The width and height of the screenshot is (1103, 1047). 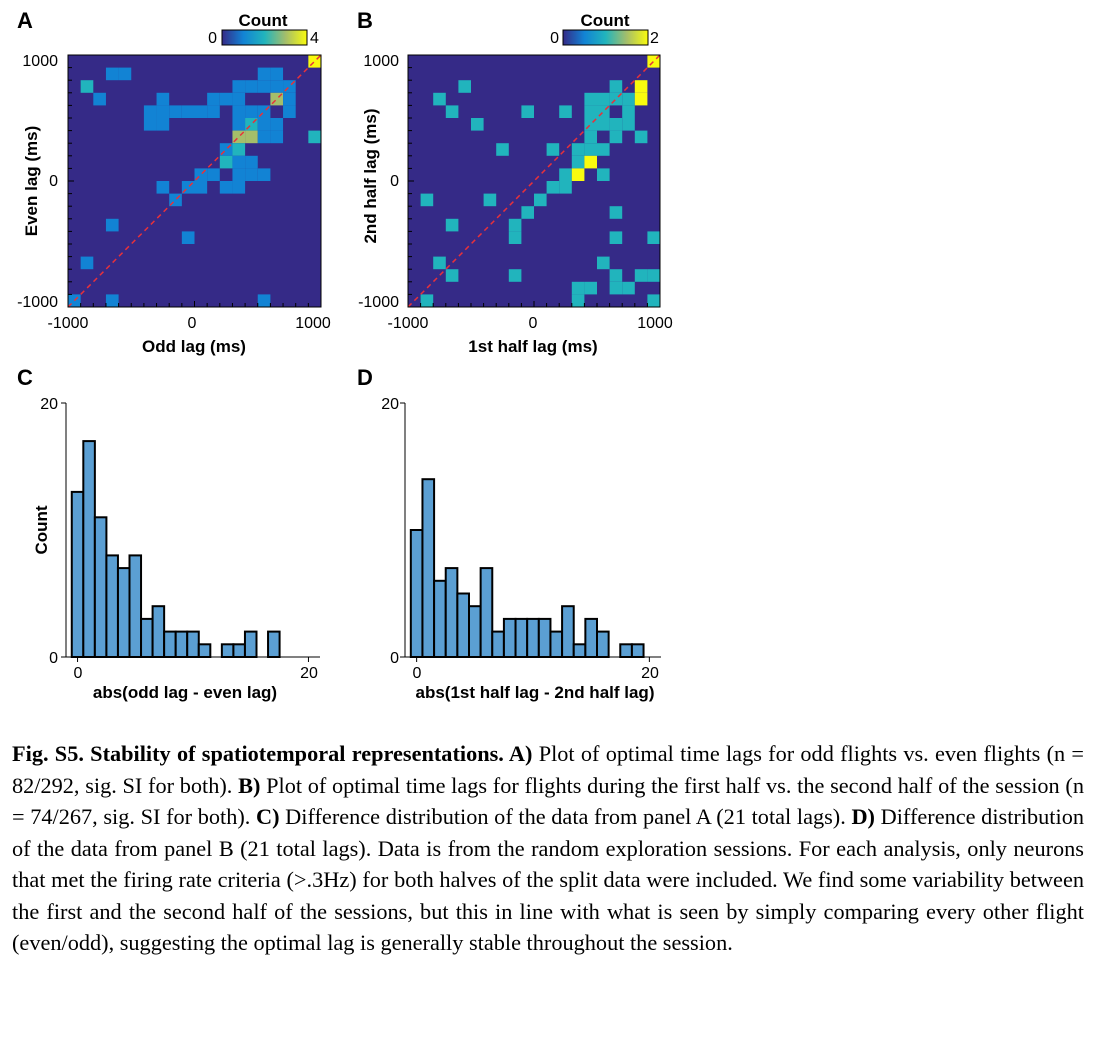 What do you see at coordinates (314, 38) in the screenshot?
I see `colorbar-max-label: 4` at bounding box center [314, 38].